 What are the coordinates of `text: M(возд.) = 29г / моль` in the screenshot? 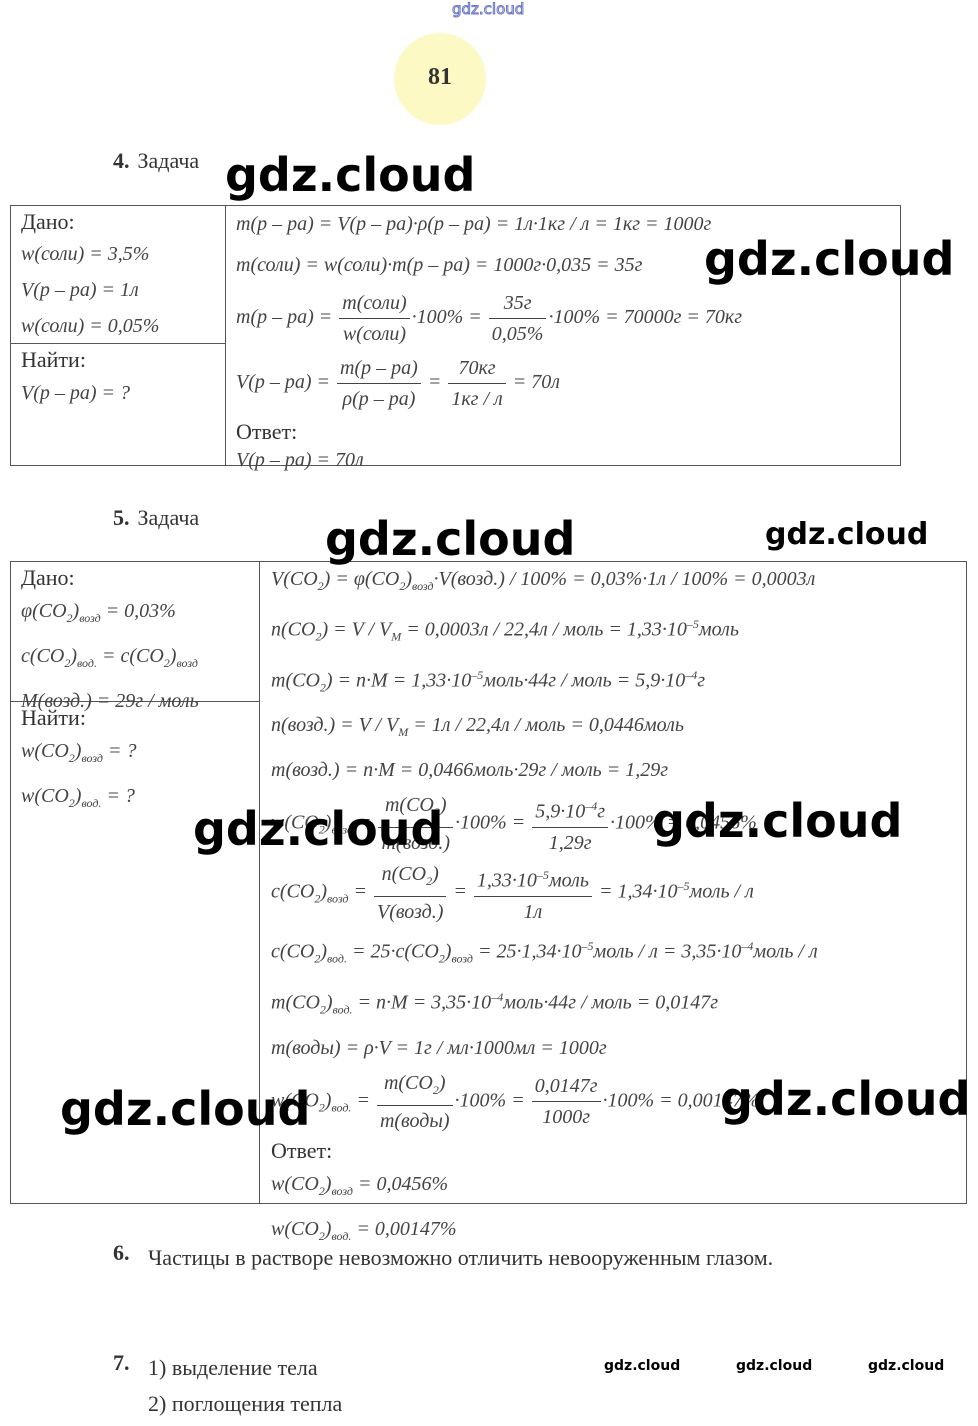 It's located at (110, 701).